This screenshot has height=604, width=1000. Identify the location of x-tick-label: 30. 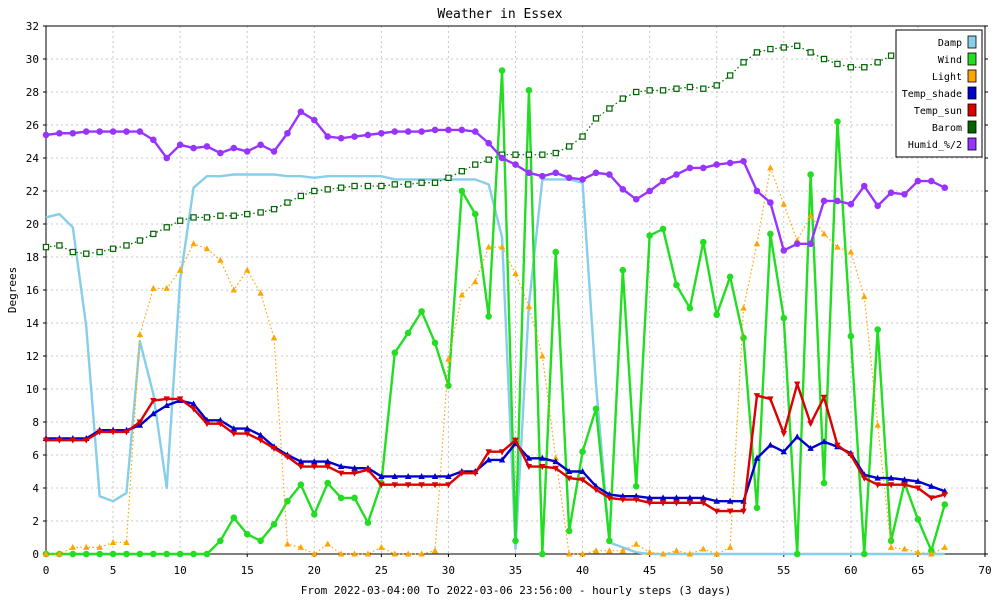
(448, 570).